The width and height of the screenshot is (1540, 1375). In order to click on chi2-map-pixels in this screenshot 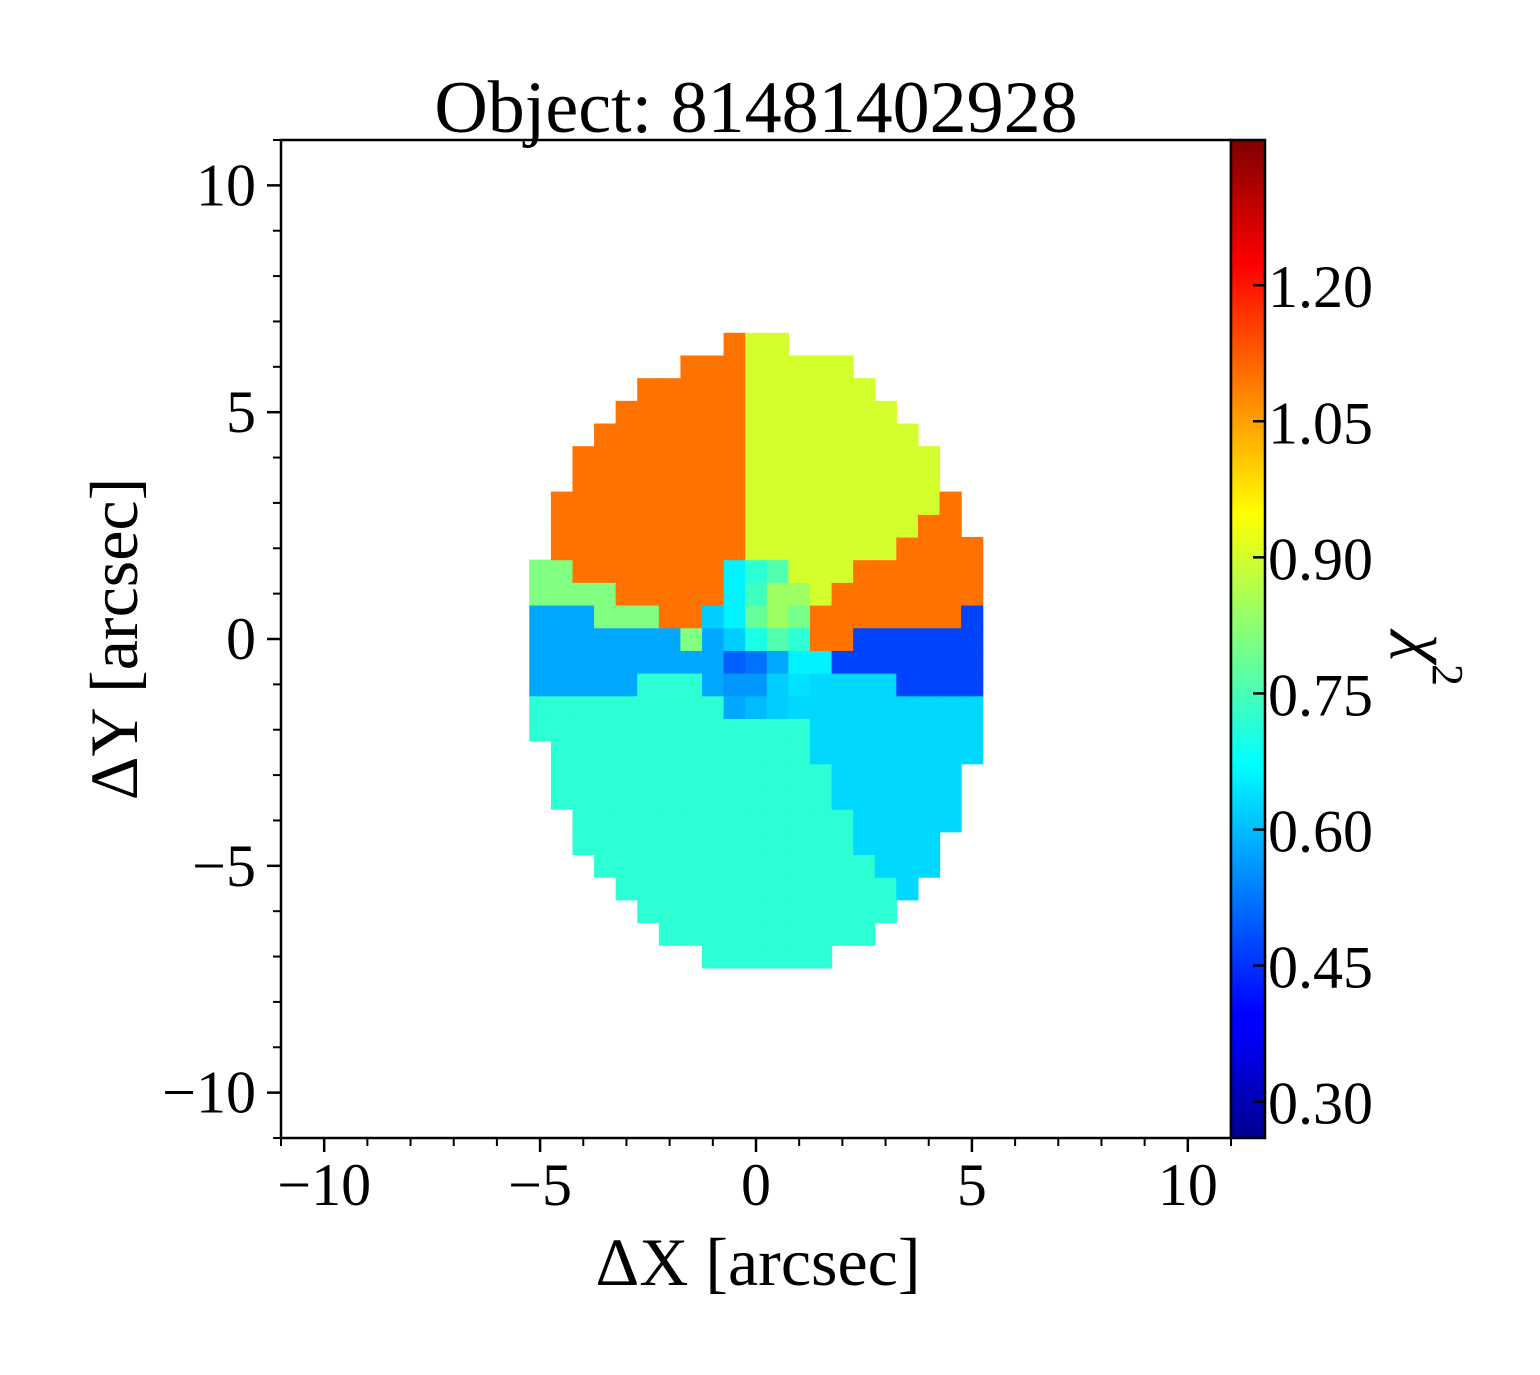, I will do `click(756, 650)`.